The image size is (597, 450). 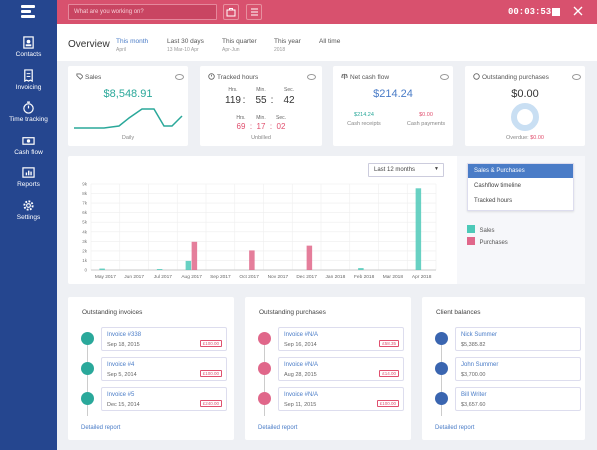 What do you see at coordinates (164, 339) in the screenshot?
I see `list-item: Invoice #338 Sep 18, 2015 £100.00` at bounding box center [164, 339].